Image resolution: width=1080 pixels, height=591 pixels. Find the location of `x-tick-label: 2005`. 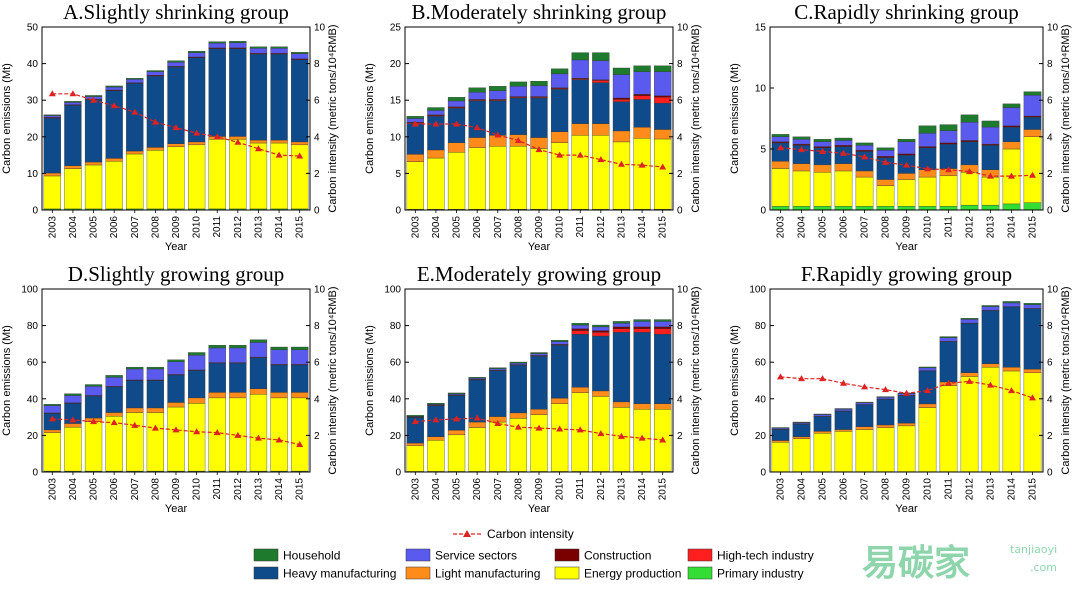

x-tick-label: 2005 is located at coordinates (823, 489).